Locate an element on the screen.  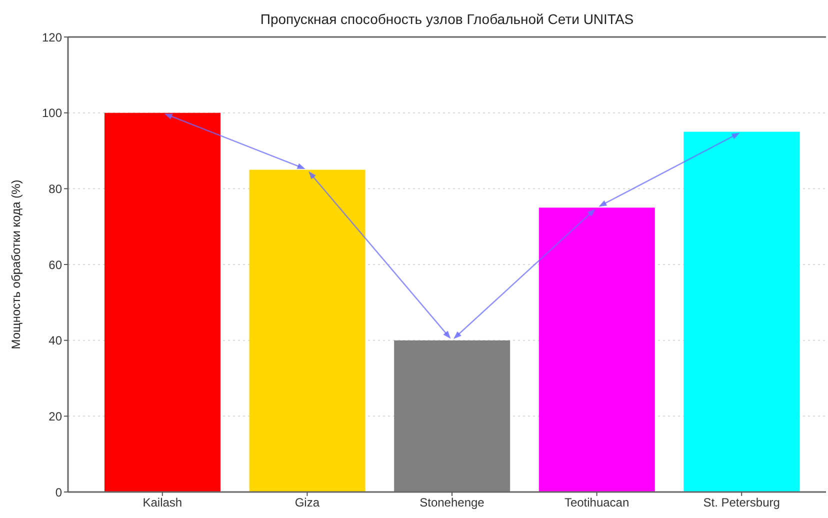
y-tick-label: 100 is located at coordinates (52, 113).